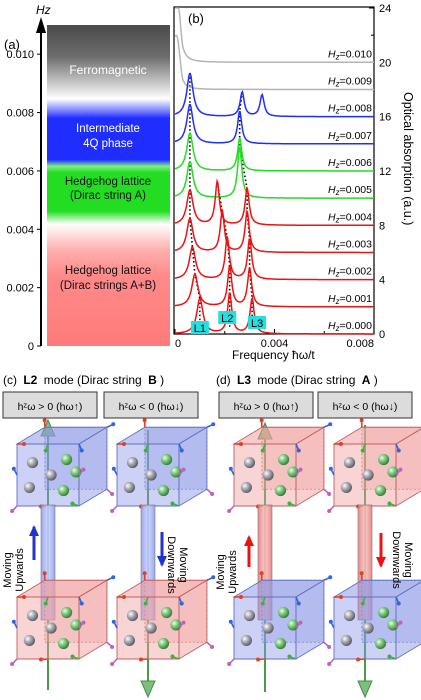 The height and width of the screenshot is (700, 421). Describe the element at coordinates (178, 344) in the screenshot. I see `x-tick-label: 0` at that location.